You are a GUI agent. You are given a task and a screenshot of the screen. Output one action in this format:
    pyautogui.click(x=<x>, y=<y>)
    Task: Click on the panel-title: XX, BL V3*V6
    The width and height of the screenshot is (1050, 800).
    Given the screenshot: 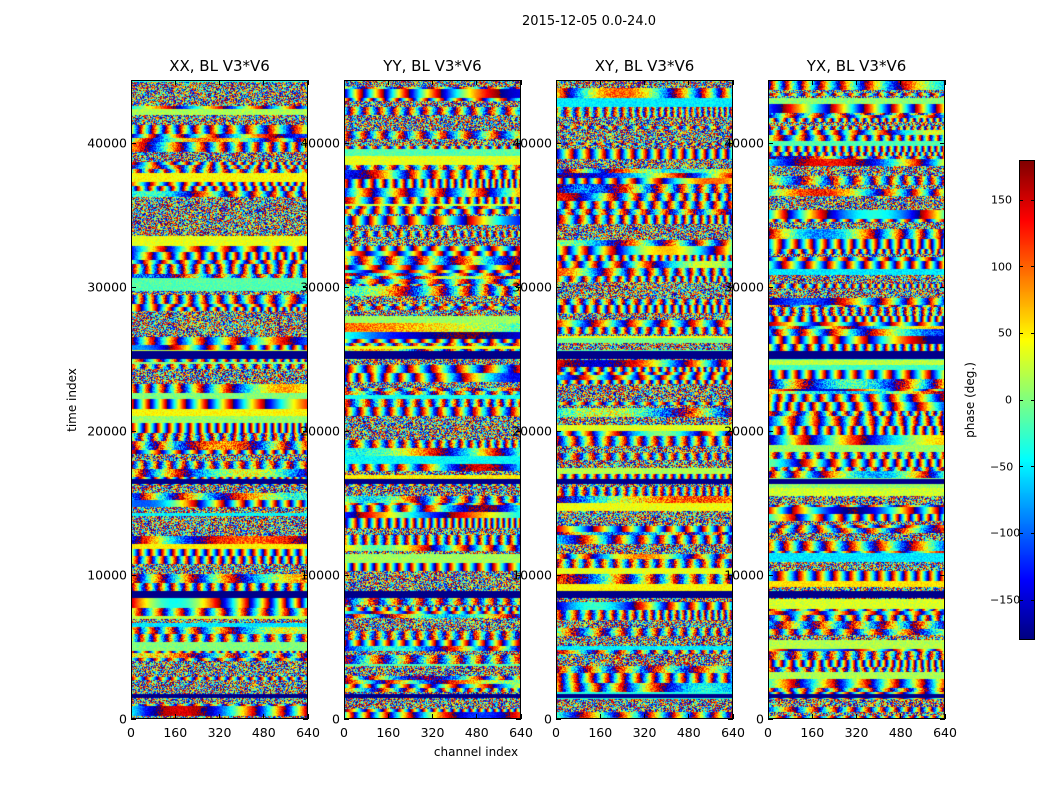 What is the action you would take?
    pyautogui.click(x=219, y=66)
    